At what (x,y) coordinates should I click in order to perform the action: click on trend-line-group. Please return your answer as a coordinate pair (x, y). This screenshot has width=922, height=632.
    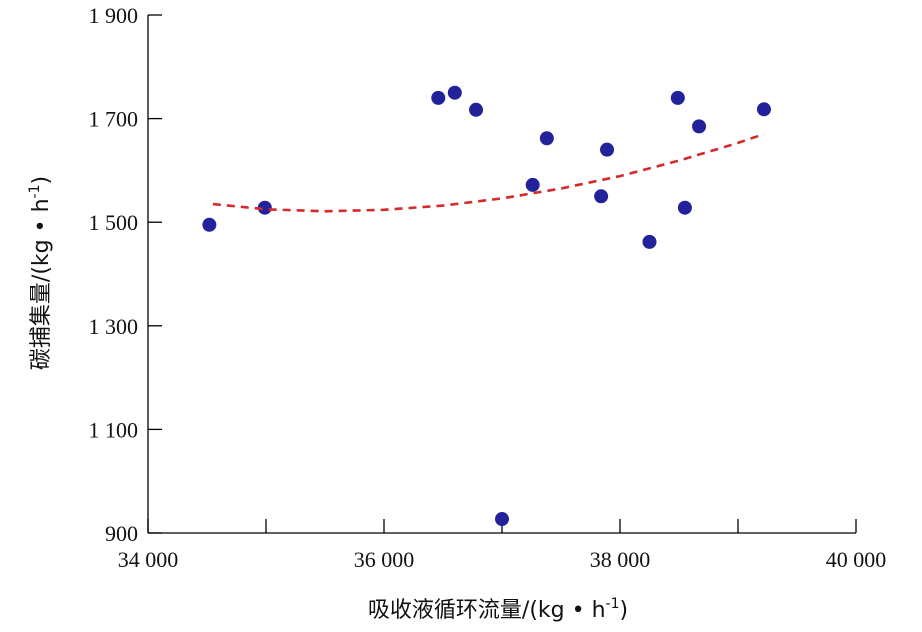
    Looking at the image, I should click on (488, 172).